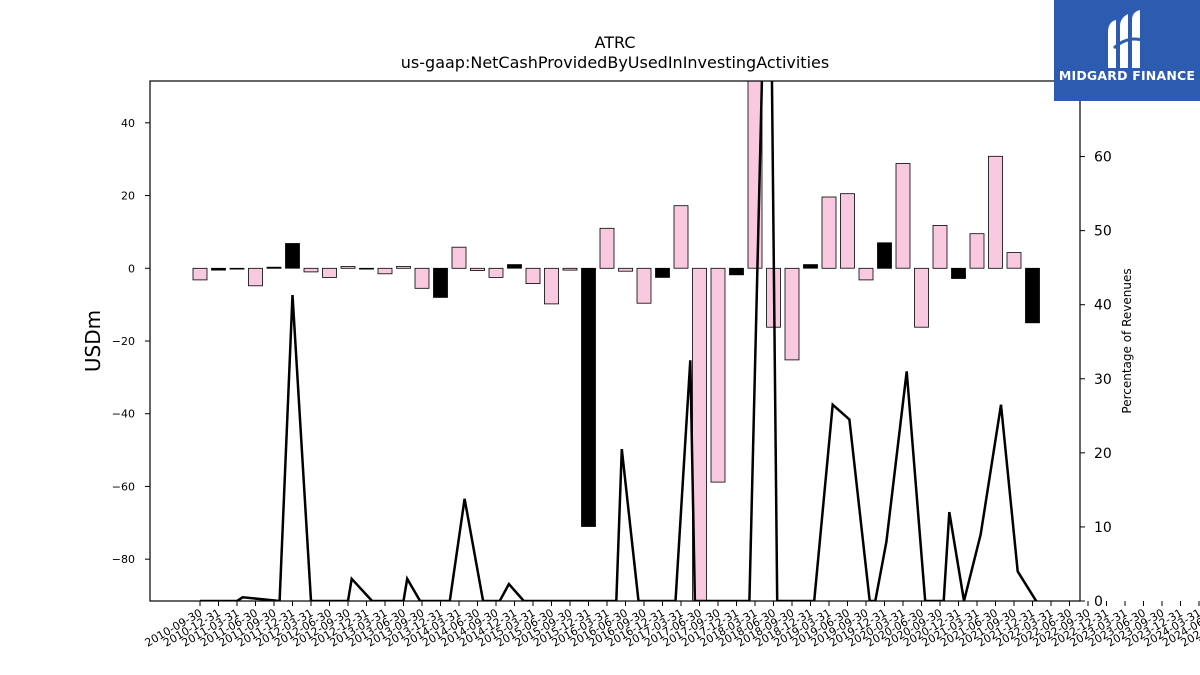 Image resolution: width=1200 pixels, height=675 pixels. I want to click on y-tick-label: 0, so click(131, 268).